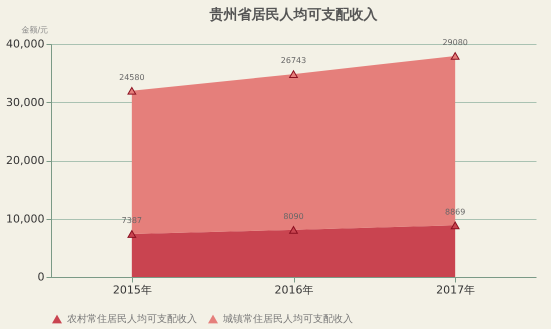  Describe the element at coordinates (25, 160) in the screenshot. I see `y-tick-label: 20,000` at that location.